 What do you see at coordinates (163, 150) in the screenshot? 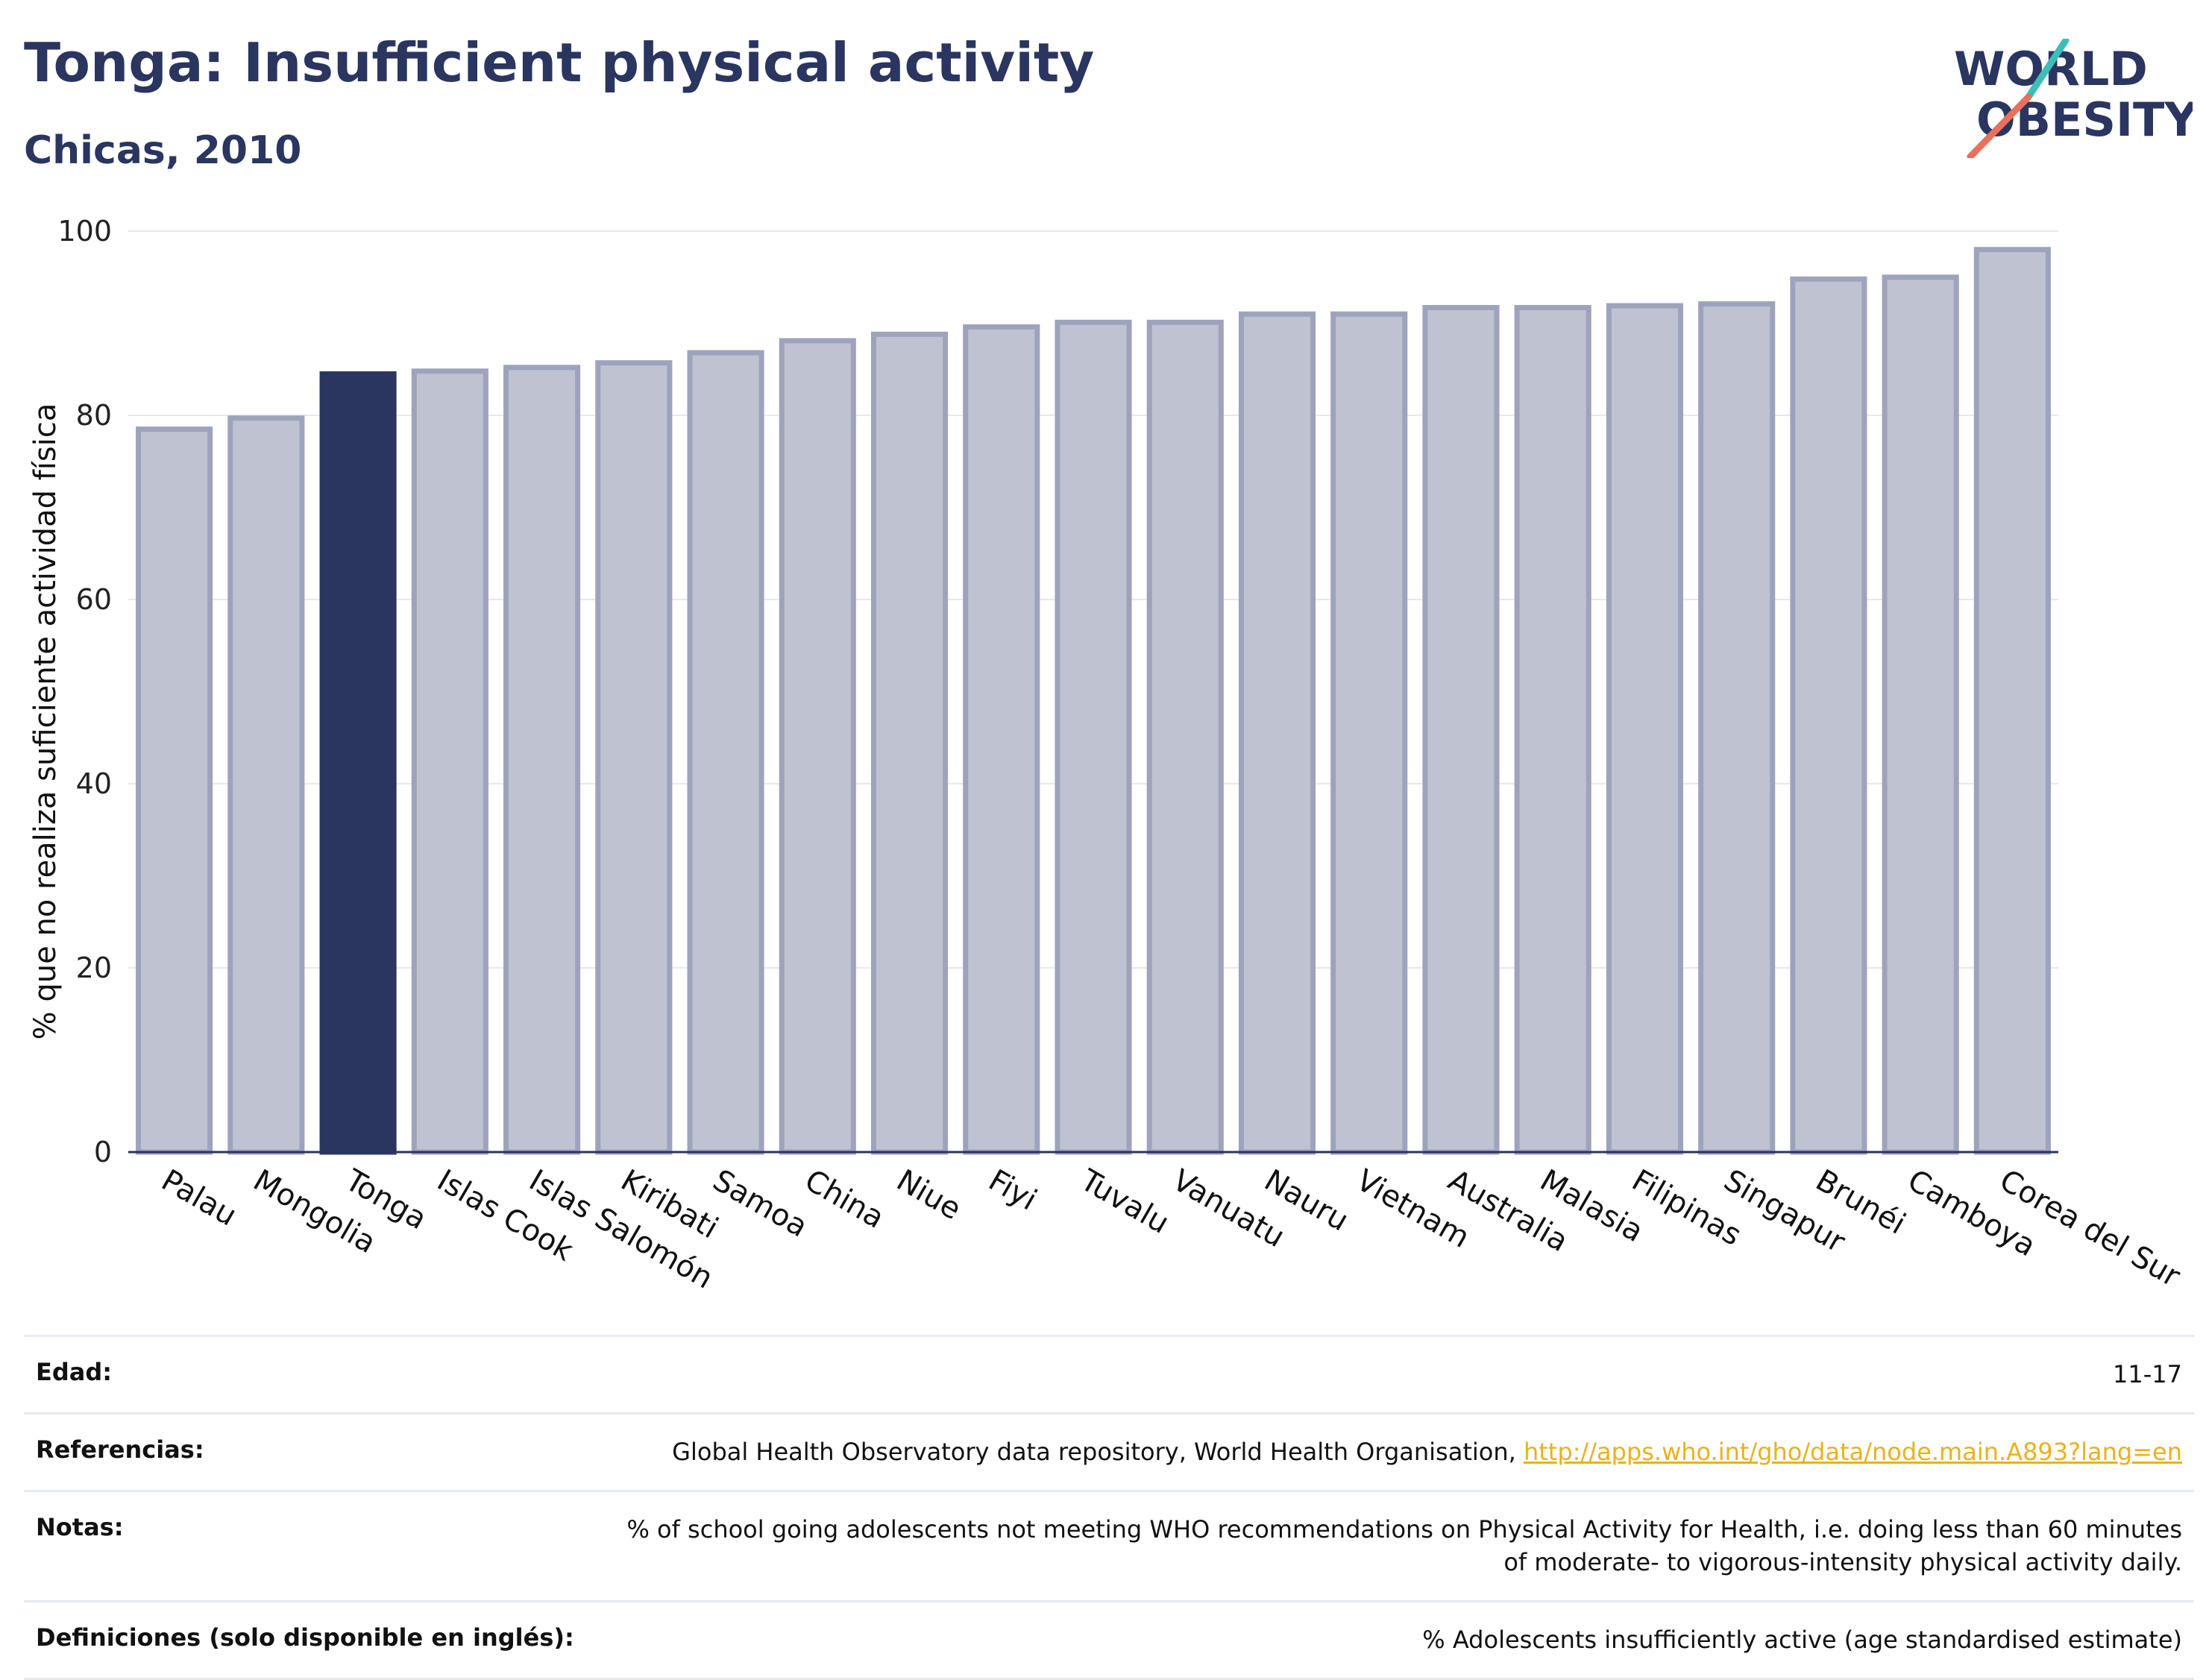
I see `chart-subtitle: Chicas, 2010` at bounding box center [163, 150].